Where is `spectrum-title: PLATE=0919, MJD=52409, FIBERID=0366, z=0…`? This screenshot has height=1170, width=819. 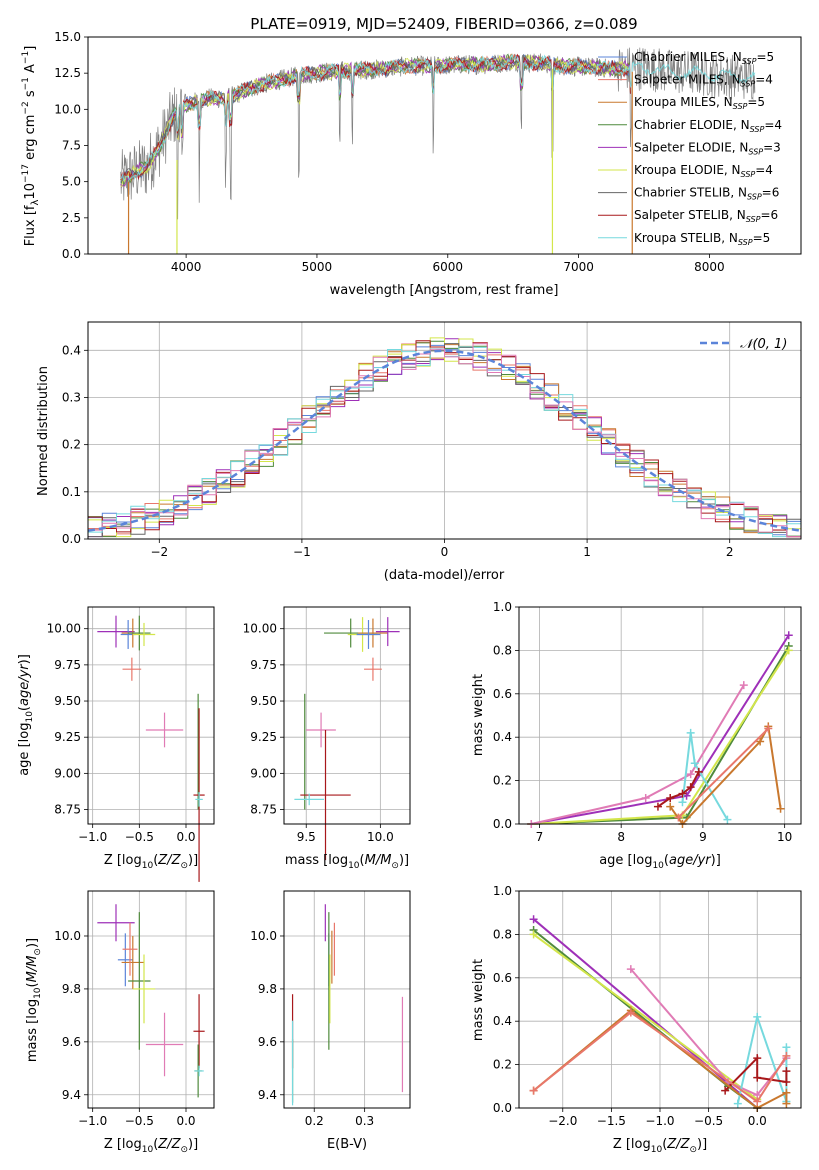
spectrum-title: PLATE=0919, MJD=52409, FIBERID=0366, z=0… is located at coordinates (443, 24).